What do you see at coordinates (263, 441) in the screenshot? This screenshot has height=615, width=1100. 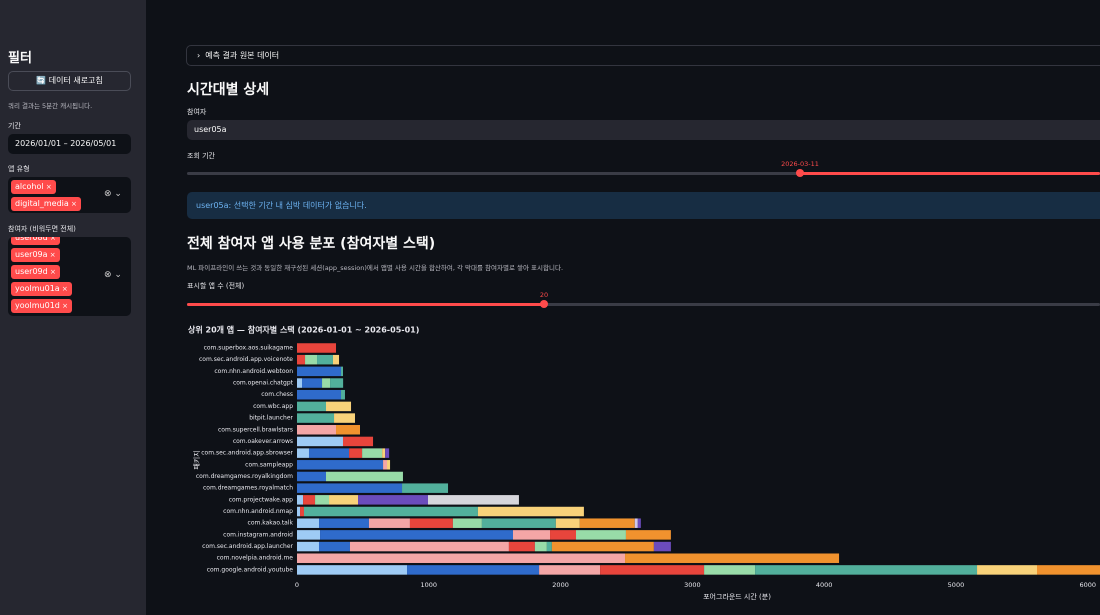 I see `y-tick-label: com.oakever.arrows` at bounding box center [263, 441].